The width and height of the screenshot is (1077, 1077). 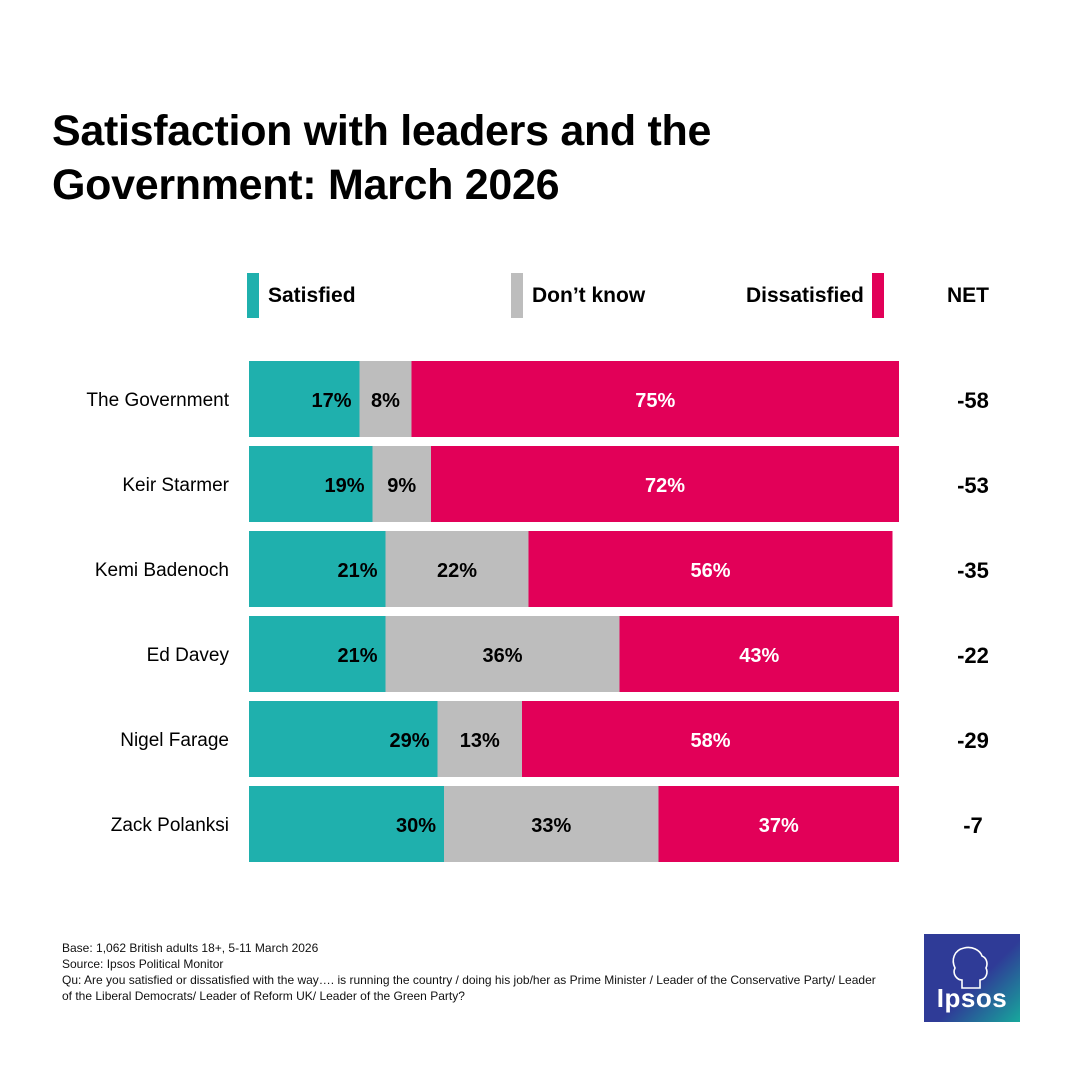 I want to click on data-label-dont-know: 22%, so click(x=457, y=571).